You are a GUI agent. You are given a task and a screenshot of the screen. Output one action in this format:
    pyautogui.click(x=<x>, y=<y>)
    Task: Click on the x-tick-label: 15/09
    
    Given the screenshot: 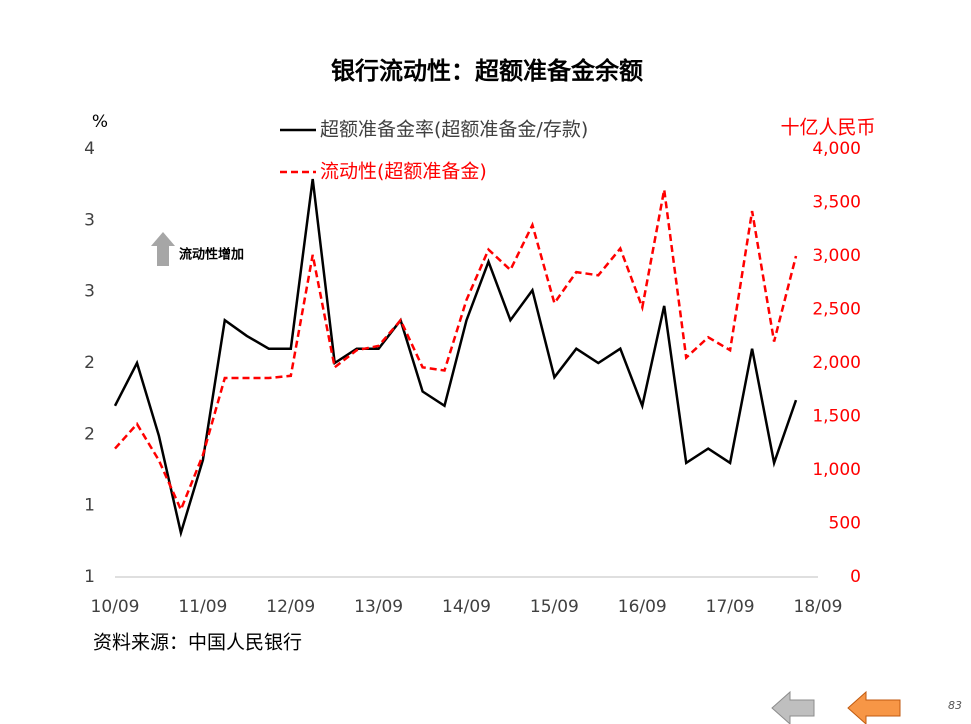 What is the action you would take?
    pyautogui.click(x=554, y=607)
    